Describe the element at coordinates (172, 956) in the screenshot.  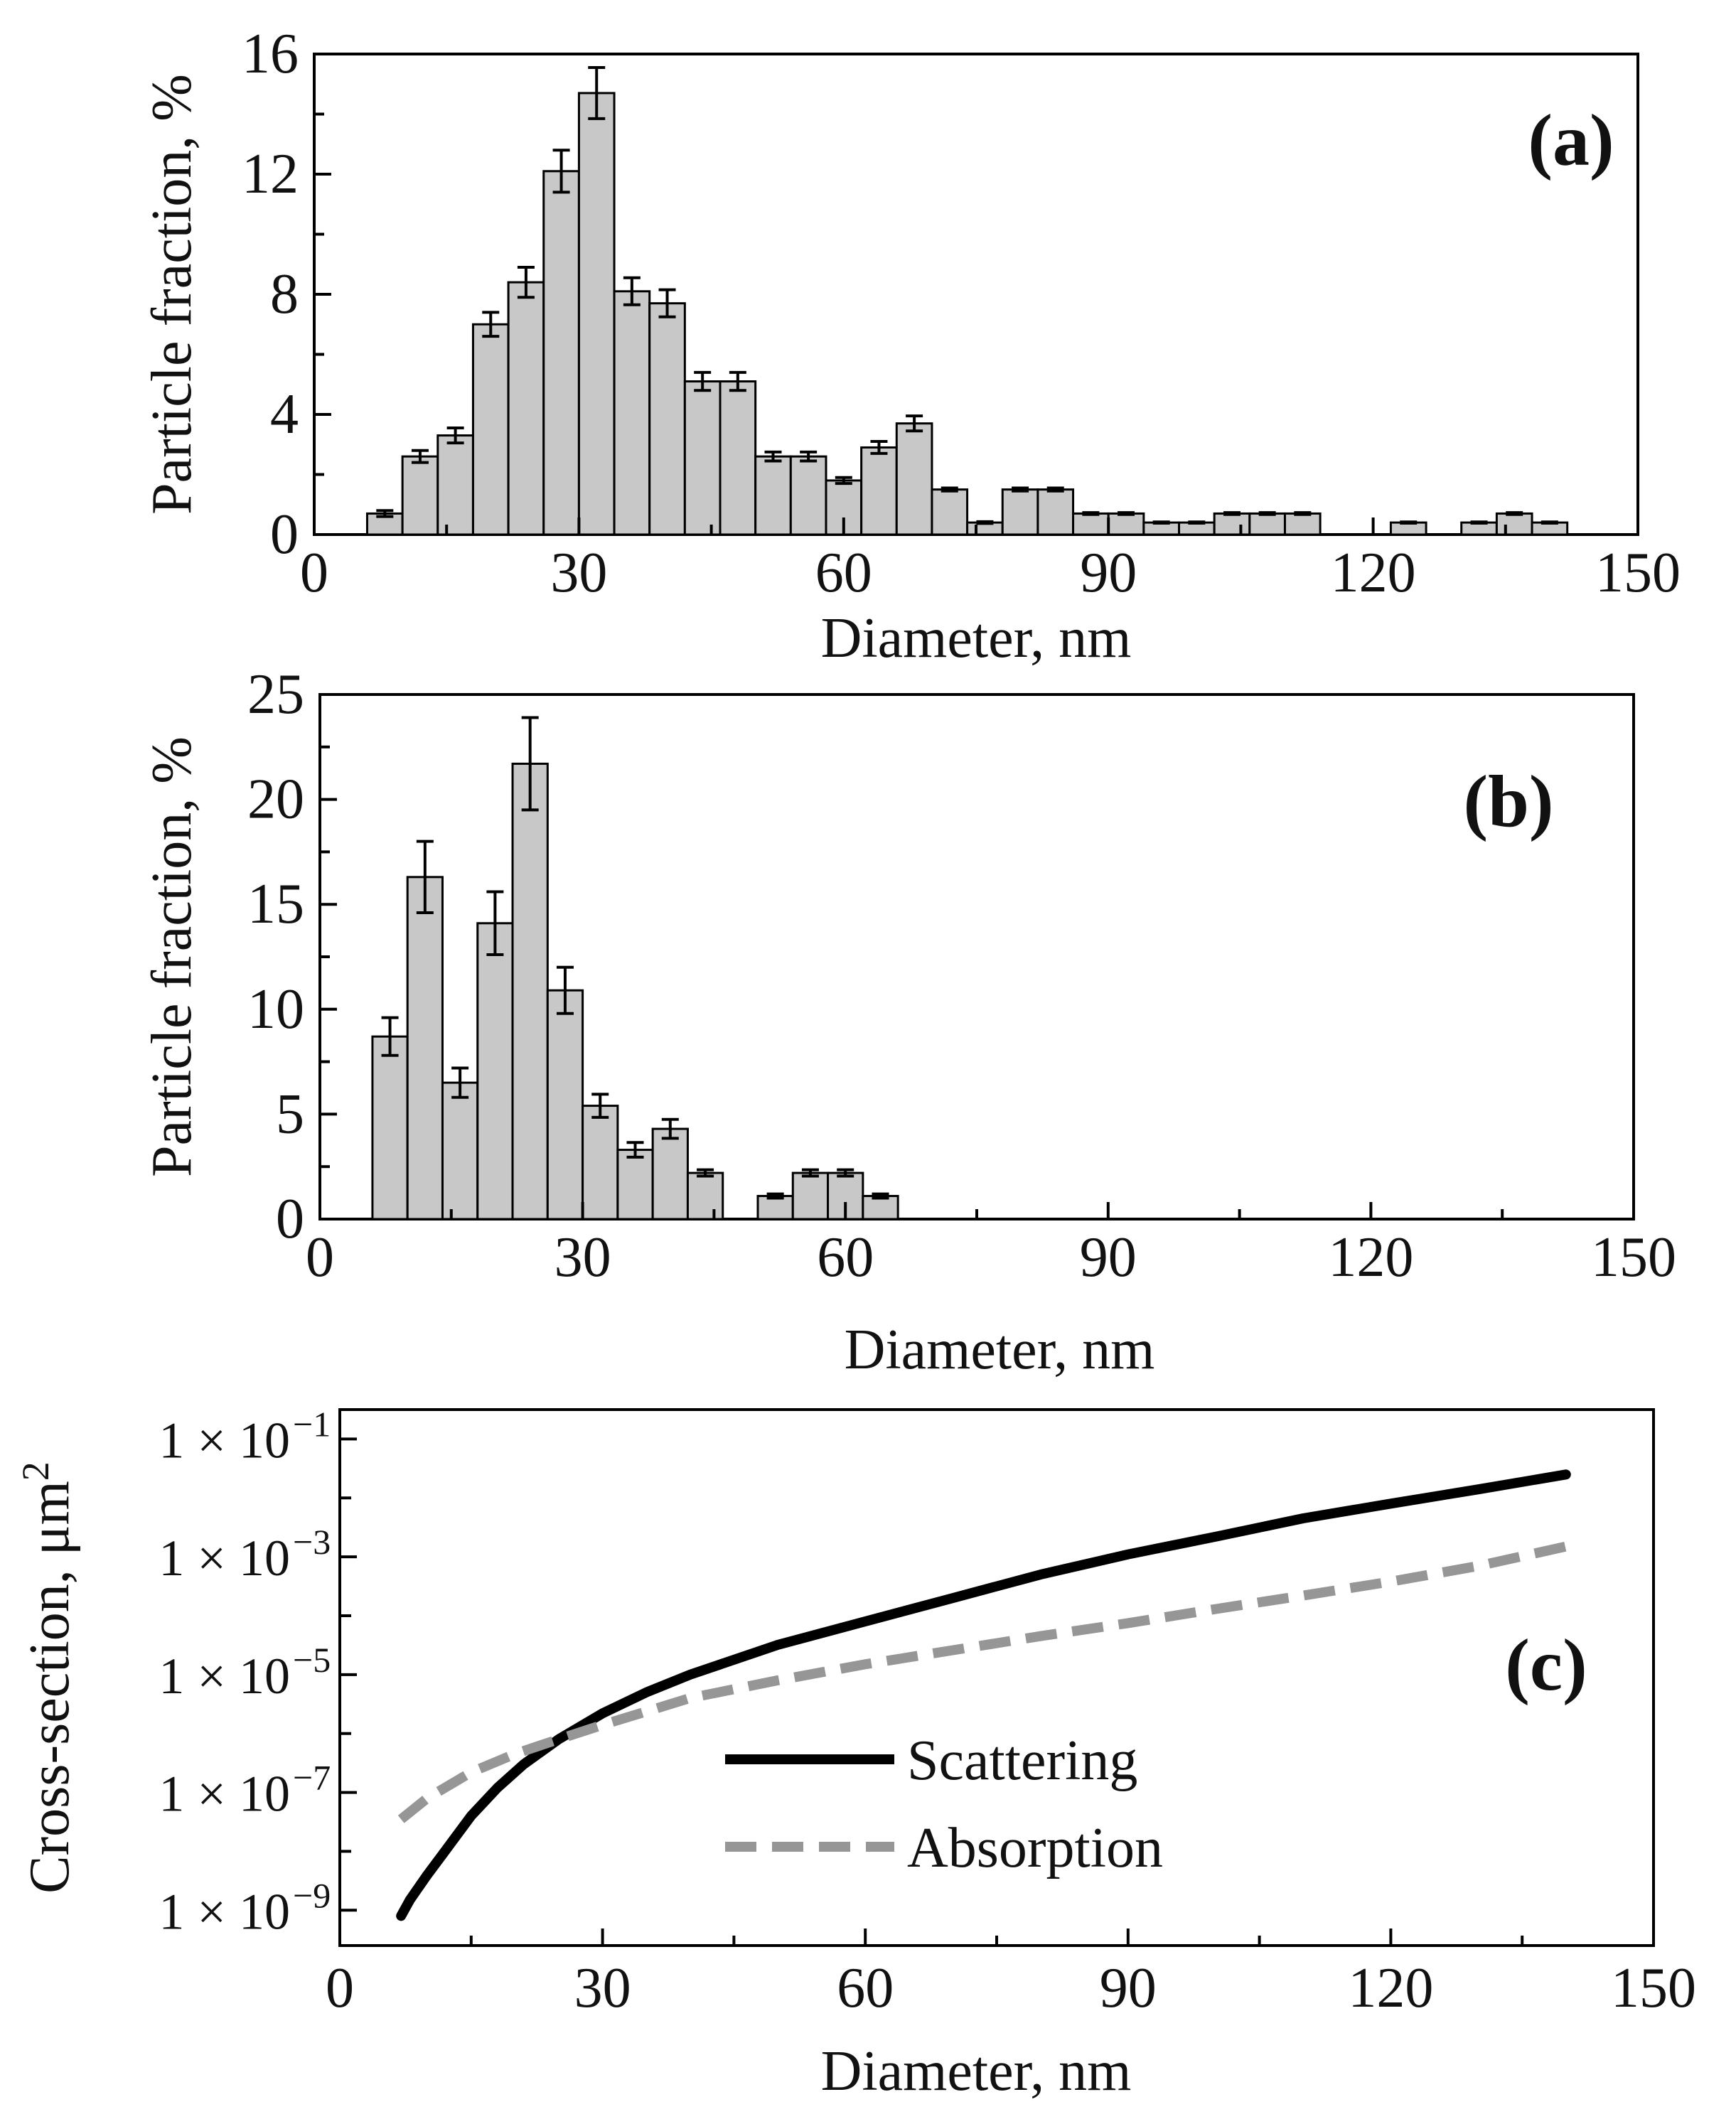
I see `panel-b-y-axis-label: Particle fraction, %` at that location.